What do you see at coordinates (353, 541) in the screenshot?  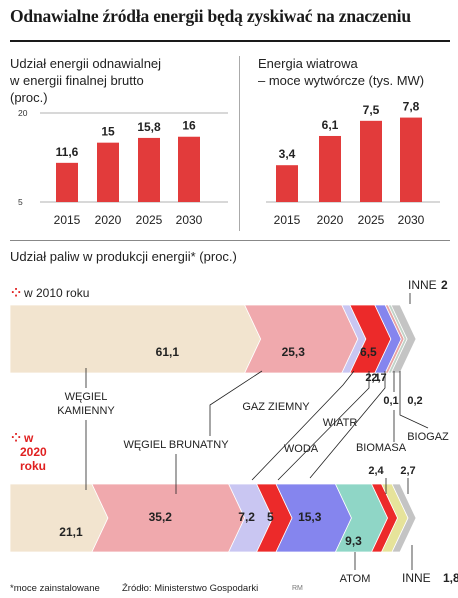 I see `row2-value-label: 9,3` at bounding box center [353, 541].